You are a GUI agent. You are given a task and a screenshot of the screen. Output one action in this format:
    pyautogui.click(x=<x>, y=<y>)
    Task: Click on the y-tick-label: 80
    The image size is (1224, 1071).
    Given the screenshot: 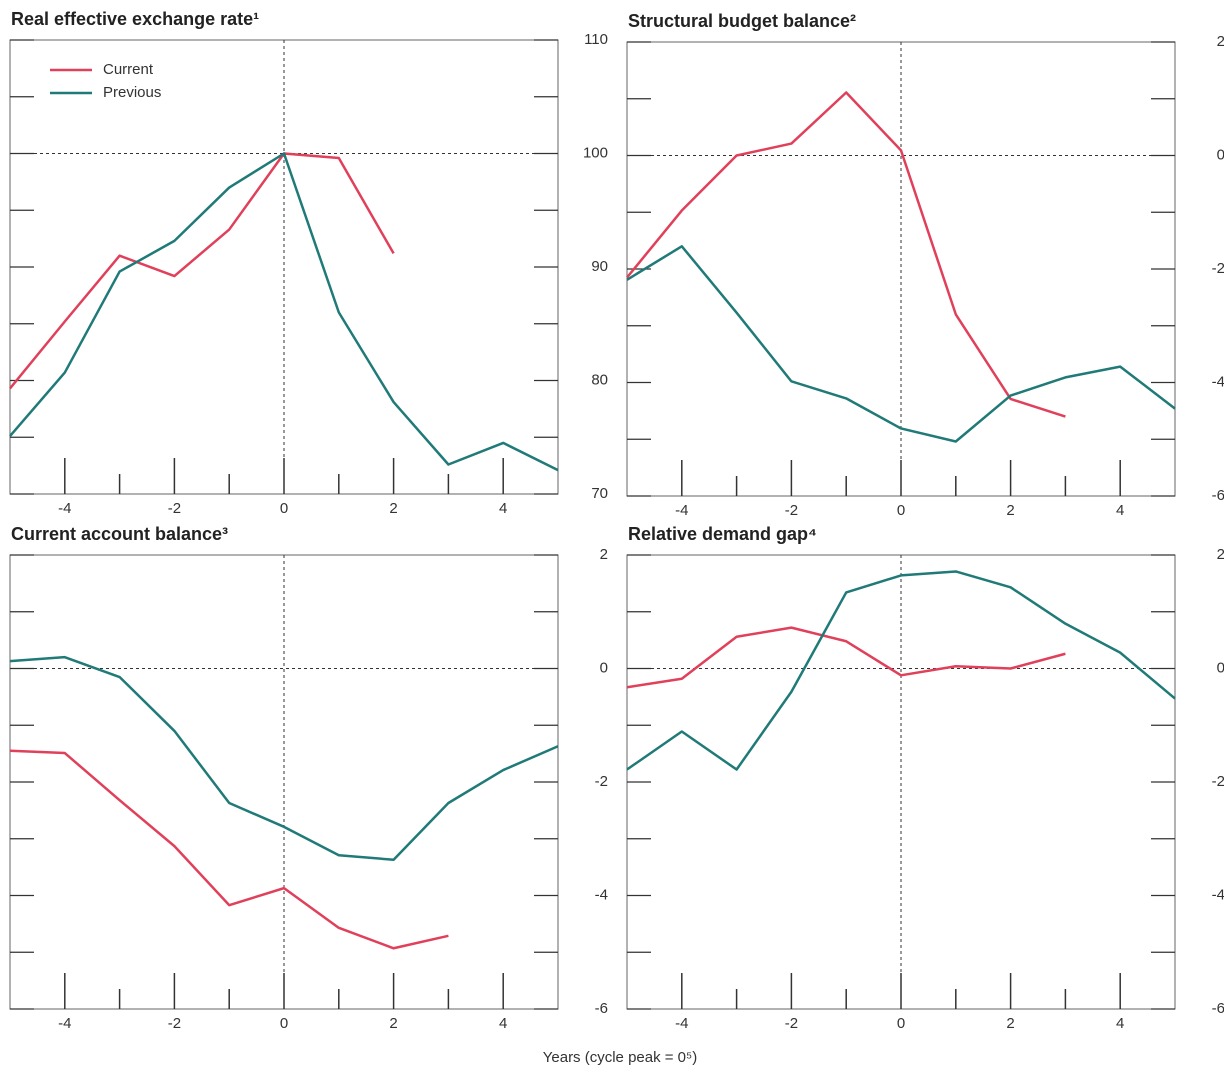 What is the action you would take?
    pyautogui.click(x=599, y=379)
    